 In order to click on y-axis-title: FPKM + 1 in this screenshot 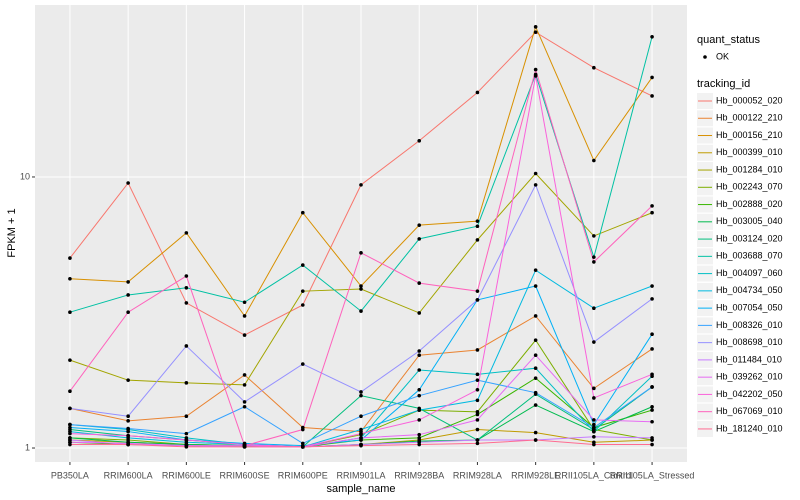, I will do `click(12, 232)`.